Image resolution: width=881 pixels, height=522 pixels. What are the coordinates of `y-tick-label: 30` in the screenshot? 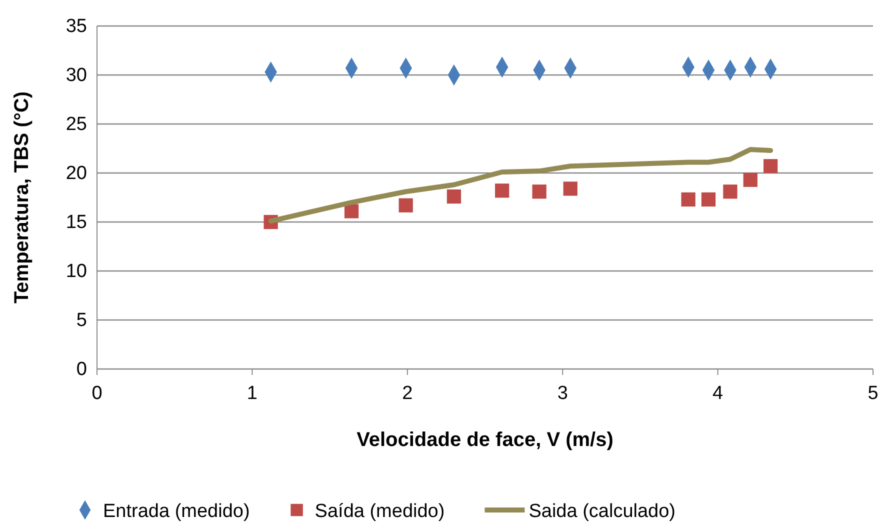 It's located at (76, 75).